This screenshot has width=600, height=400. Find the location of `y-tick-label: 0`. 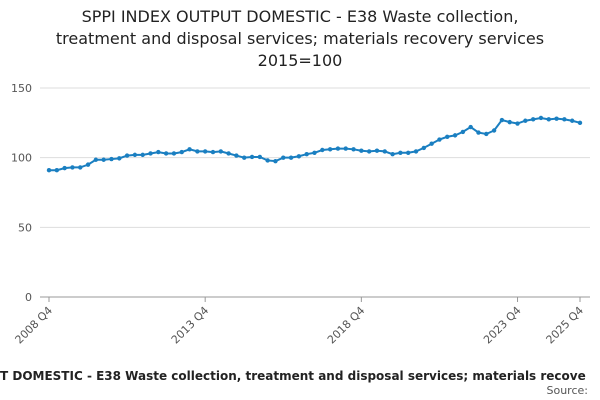

y-tick-label: 0 is located at coordinates (28, 297).